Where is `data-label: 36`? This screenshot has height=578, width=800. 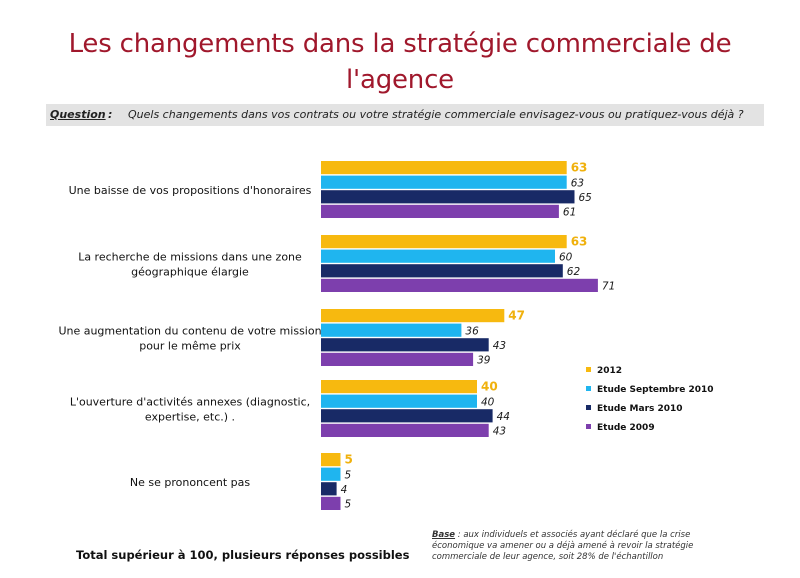 data-label: 36 is located at coordinates (472, 331).